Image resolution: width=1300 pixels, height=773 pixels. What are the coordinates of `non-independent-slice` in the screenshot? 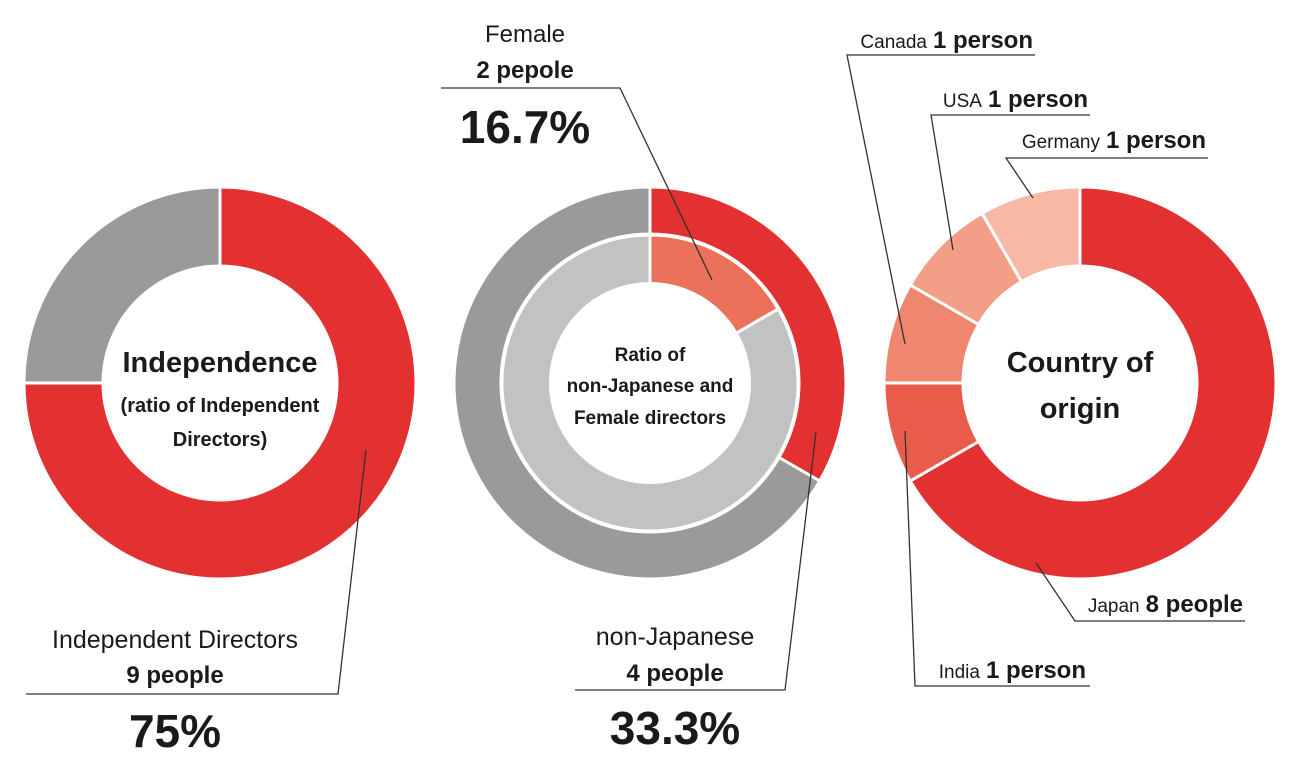 It's located at (122, 285).